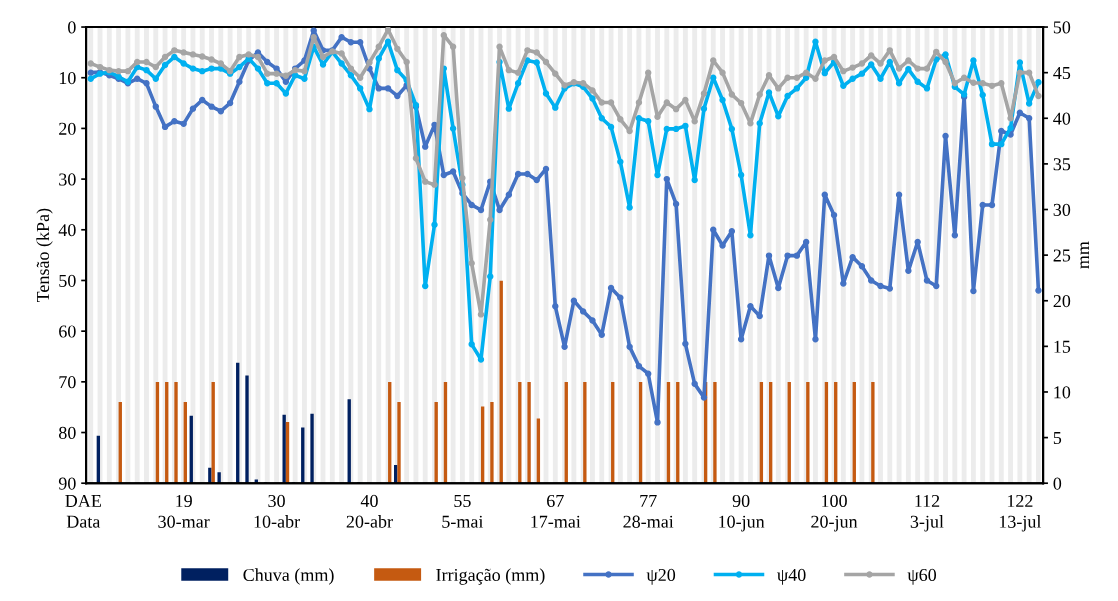 Image resolution: width=1118 pixels, height=601 pixels. Describe the element at coordinates (67, 331) in the screenshot. I see `y-tick-label: 60` at that location.